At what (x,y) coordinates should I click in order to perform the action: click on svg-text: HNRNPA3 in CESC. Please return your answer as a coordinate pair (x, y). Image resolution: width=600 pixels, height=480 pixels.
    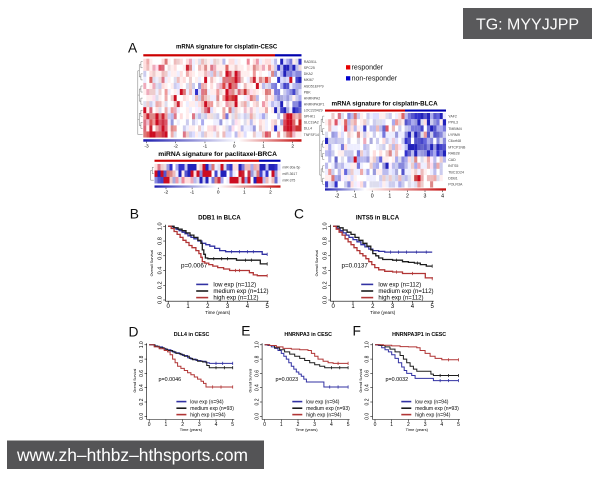
    Looking at the image, I should click on (308, 335).